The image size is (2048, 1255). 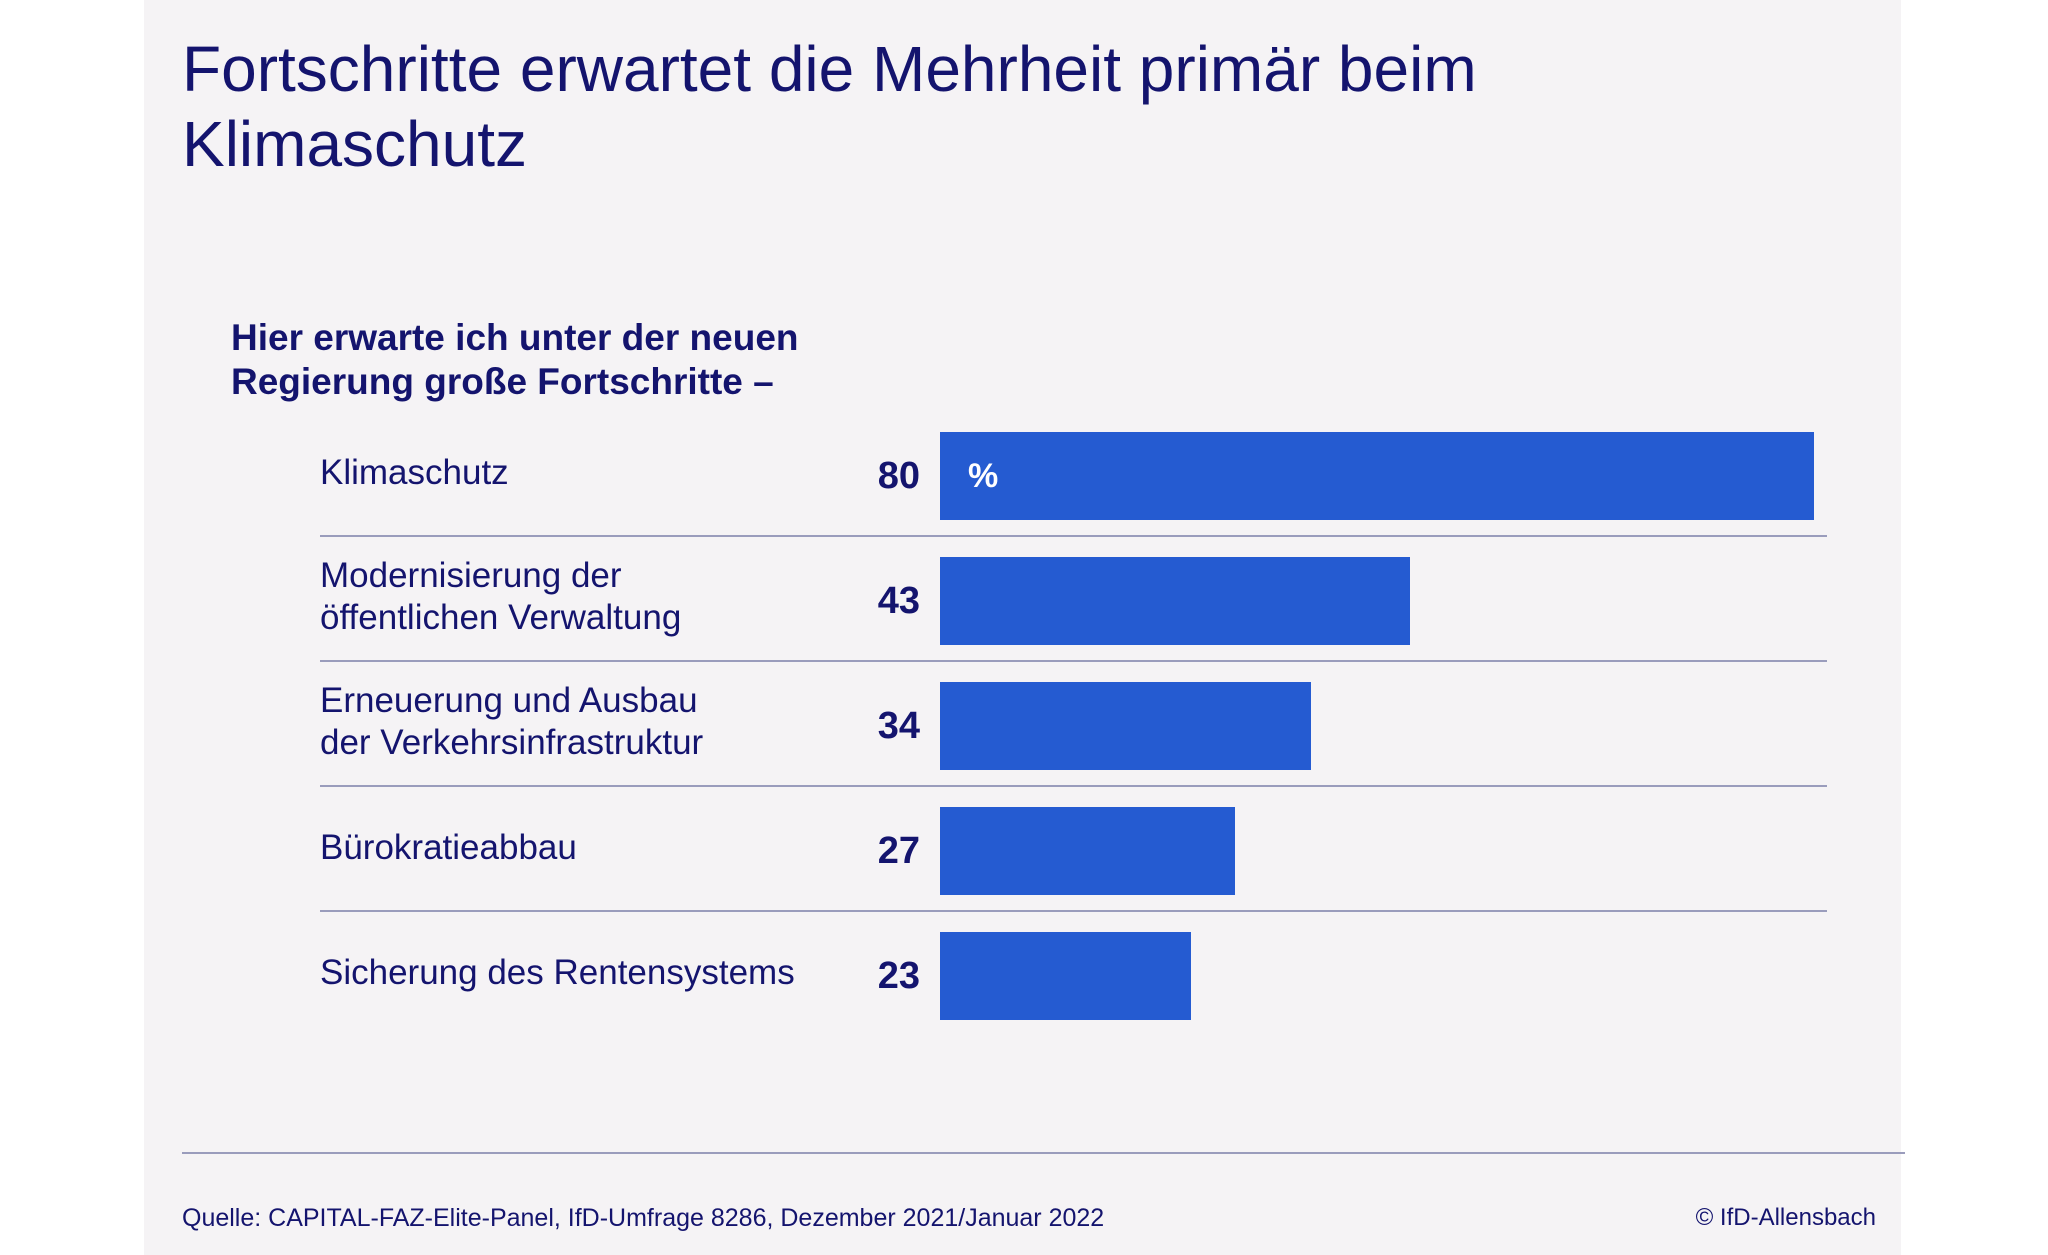 What do you see at coordinates (501, 617) in the screenshot?
I see `category-label-line: öffentlichen Verwaltung` at bounding box center [501, 617].